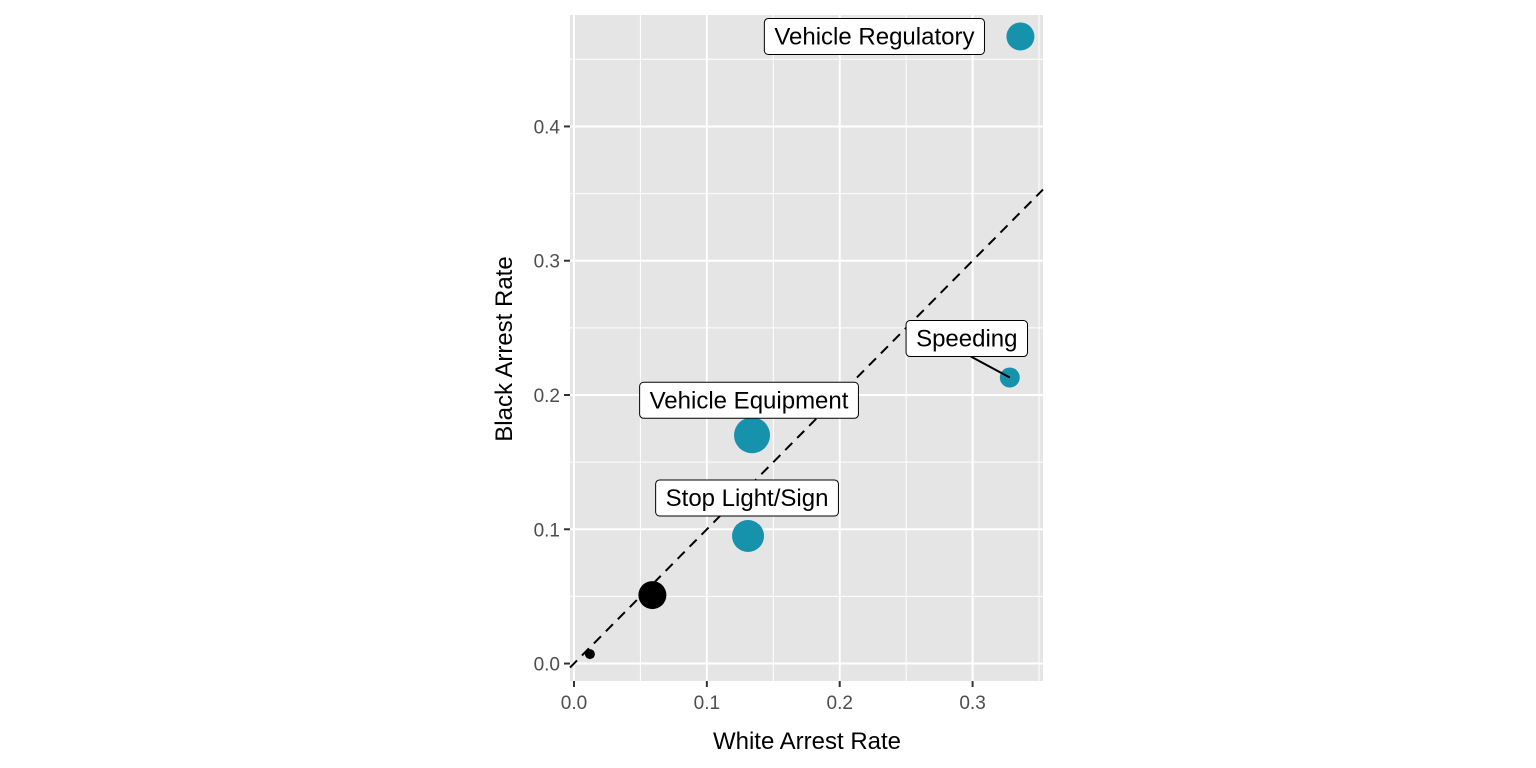  What do you see at coordinates (807, 741) in the screenshot?
I see `x-axis-title: White Arrest Rate` at bounding box center [807, 741].